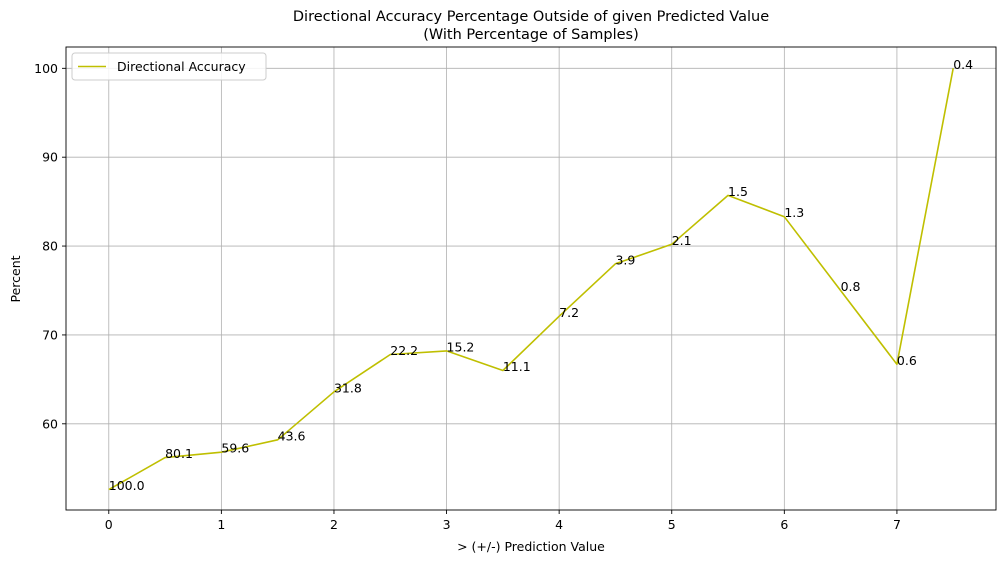  Describe the element at coordinates (907, 360) in the screenshot. I see `point-label: 0.6` at that location.